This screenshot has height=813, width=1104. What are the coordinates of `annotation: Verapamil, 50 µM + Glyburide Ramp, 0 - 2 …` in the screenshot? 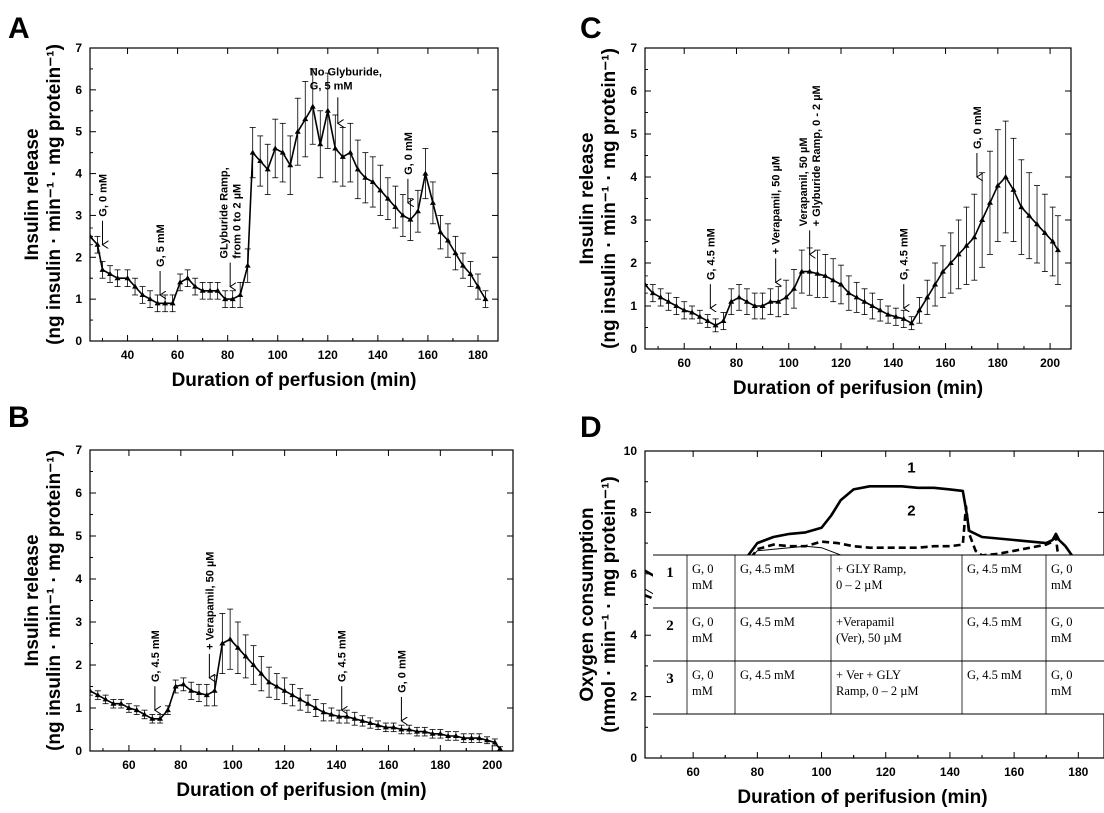 It's located at (810, 169).